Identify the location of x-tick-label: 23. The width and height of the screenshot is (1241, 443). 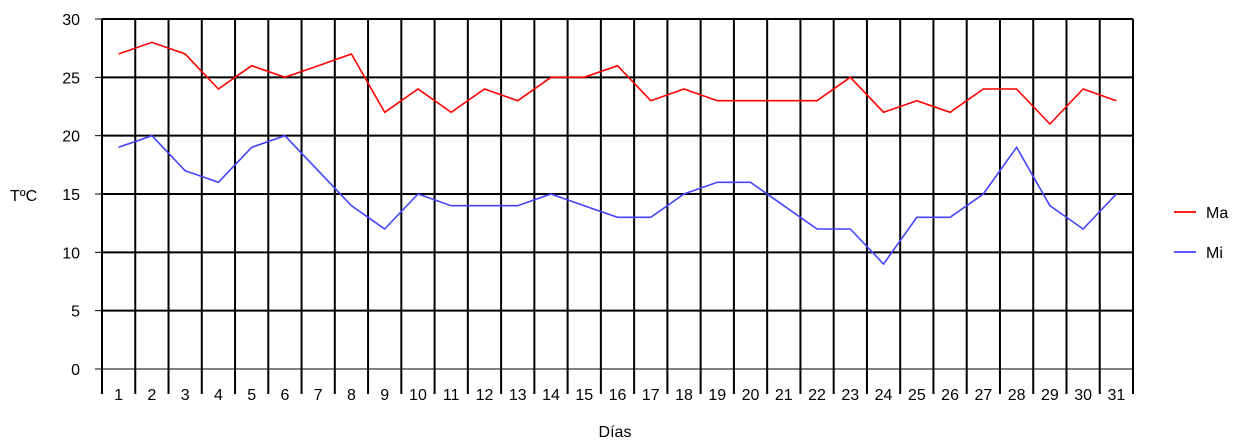
(850, 395).